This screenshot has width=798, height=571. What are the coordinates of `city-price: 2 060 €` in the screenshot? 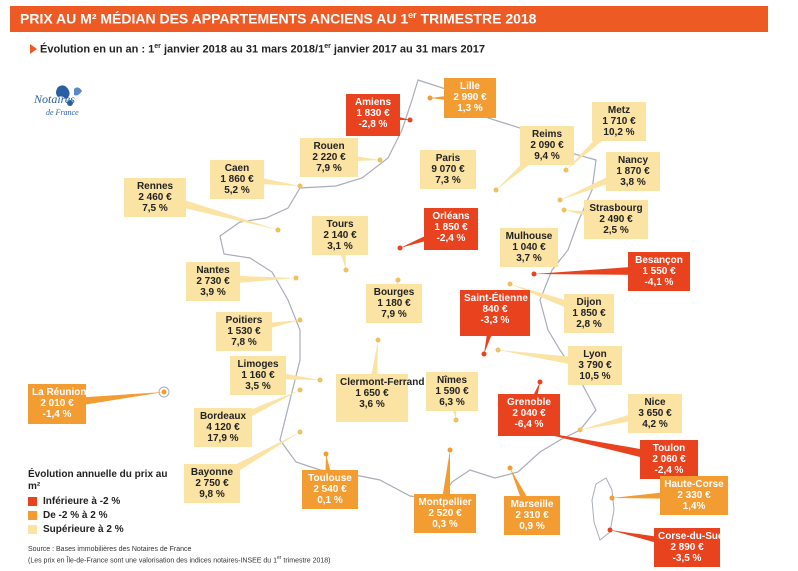 It's located at (669, 459).